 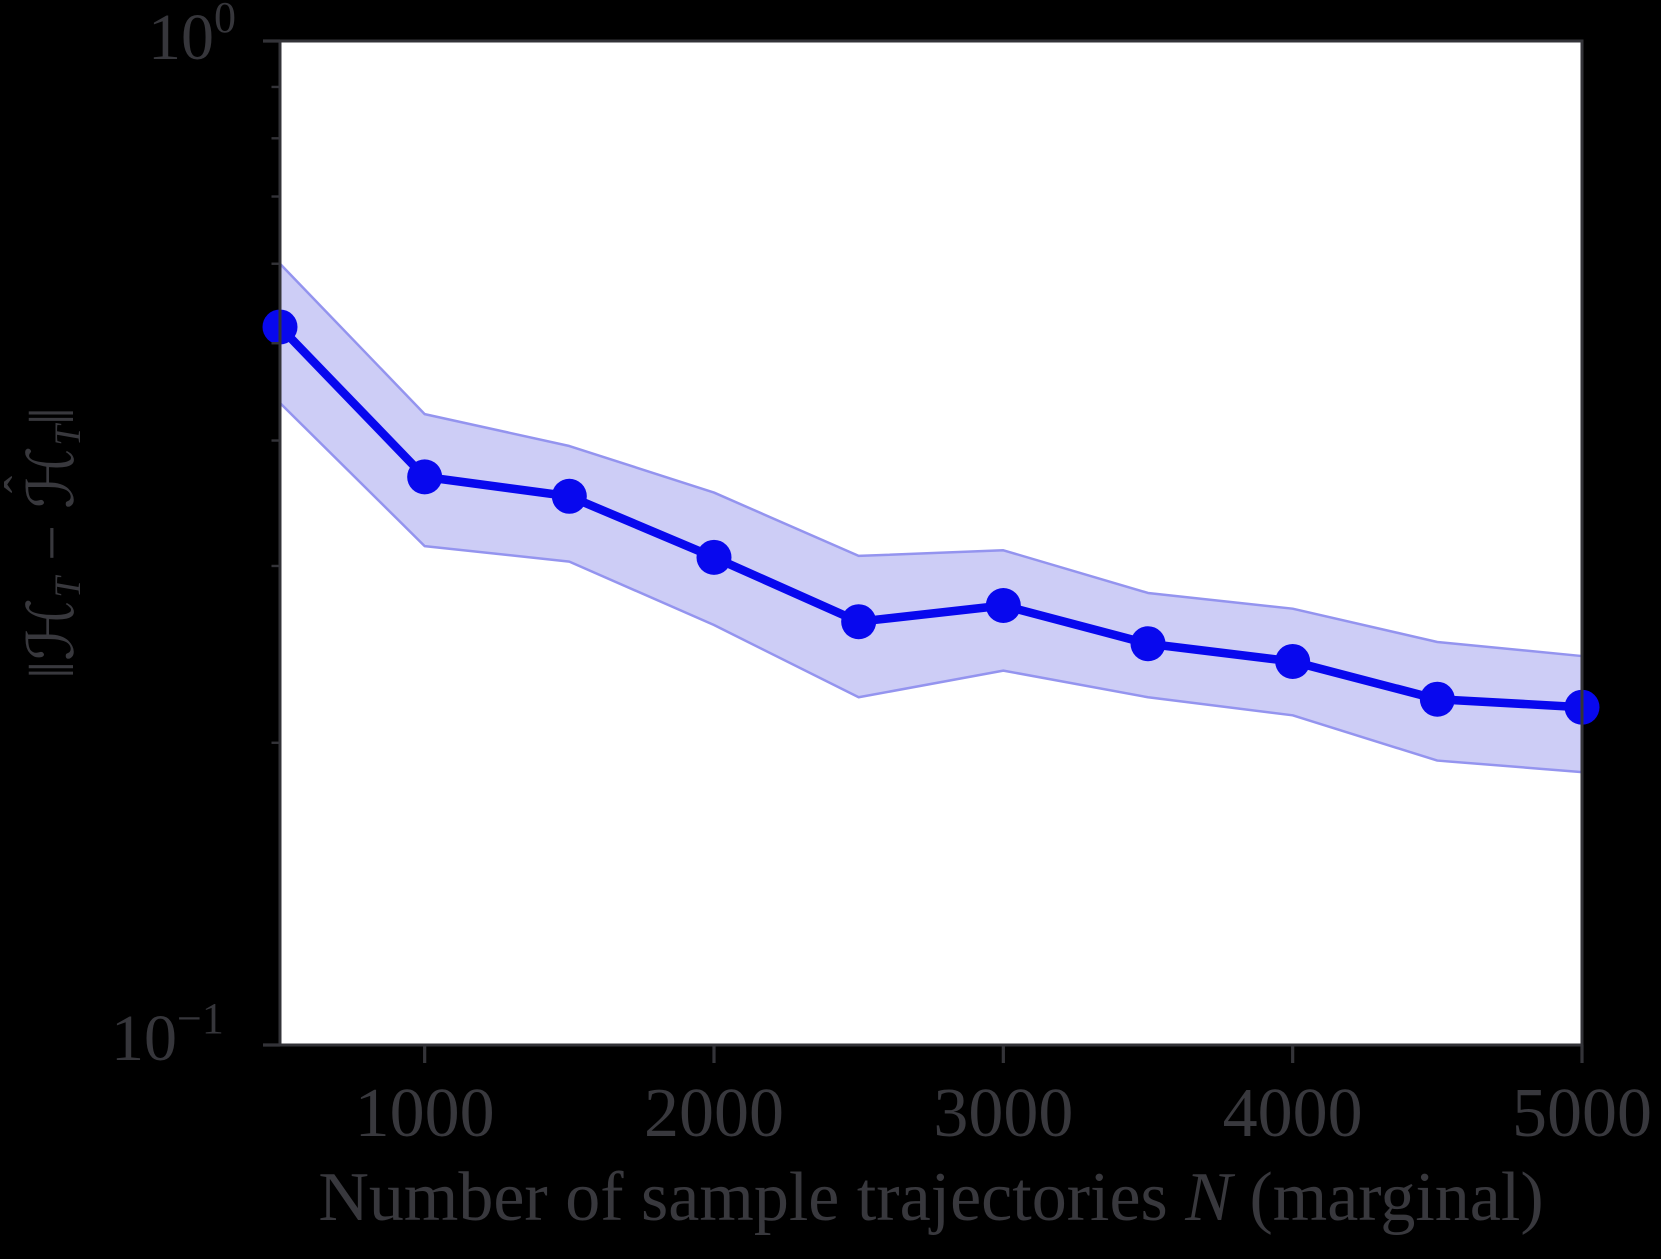 I want to click on y-axis-label: ‖ℋT − ℋ ˆ T‖, so click(x=44, y=543).